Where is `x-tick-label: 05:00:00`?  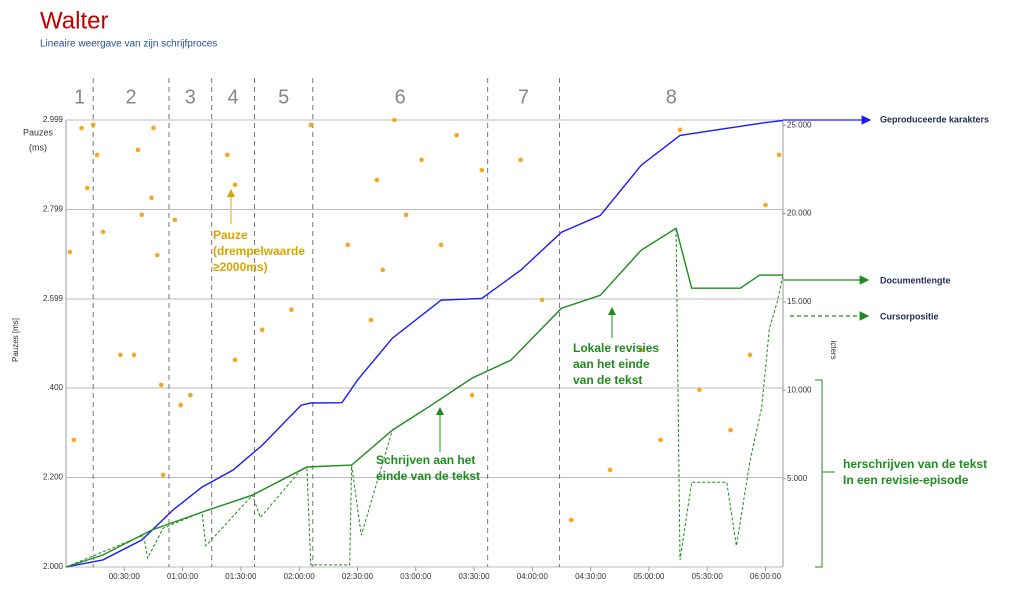 x-tick-label: 05:00:00 is located at coordinates (649, 576).